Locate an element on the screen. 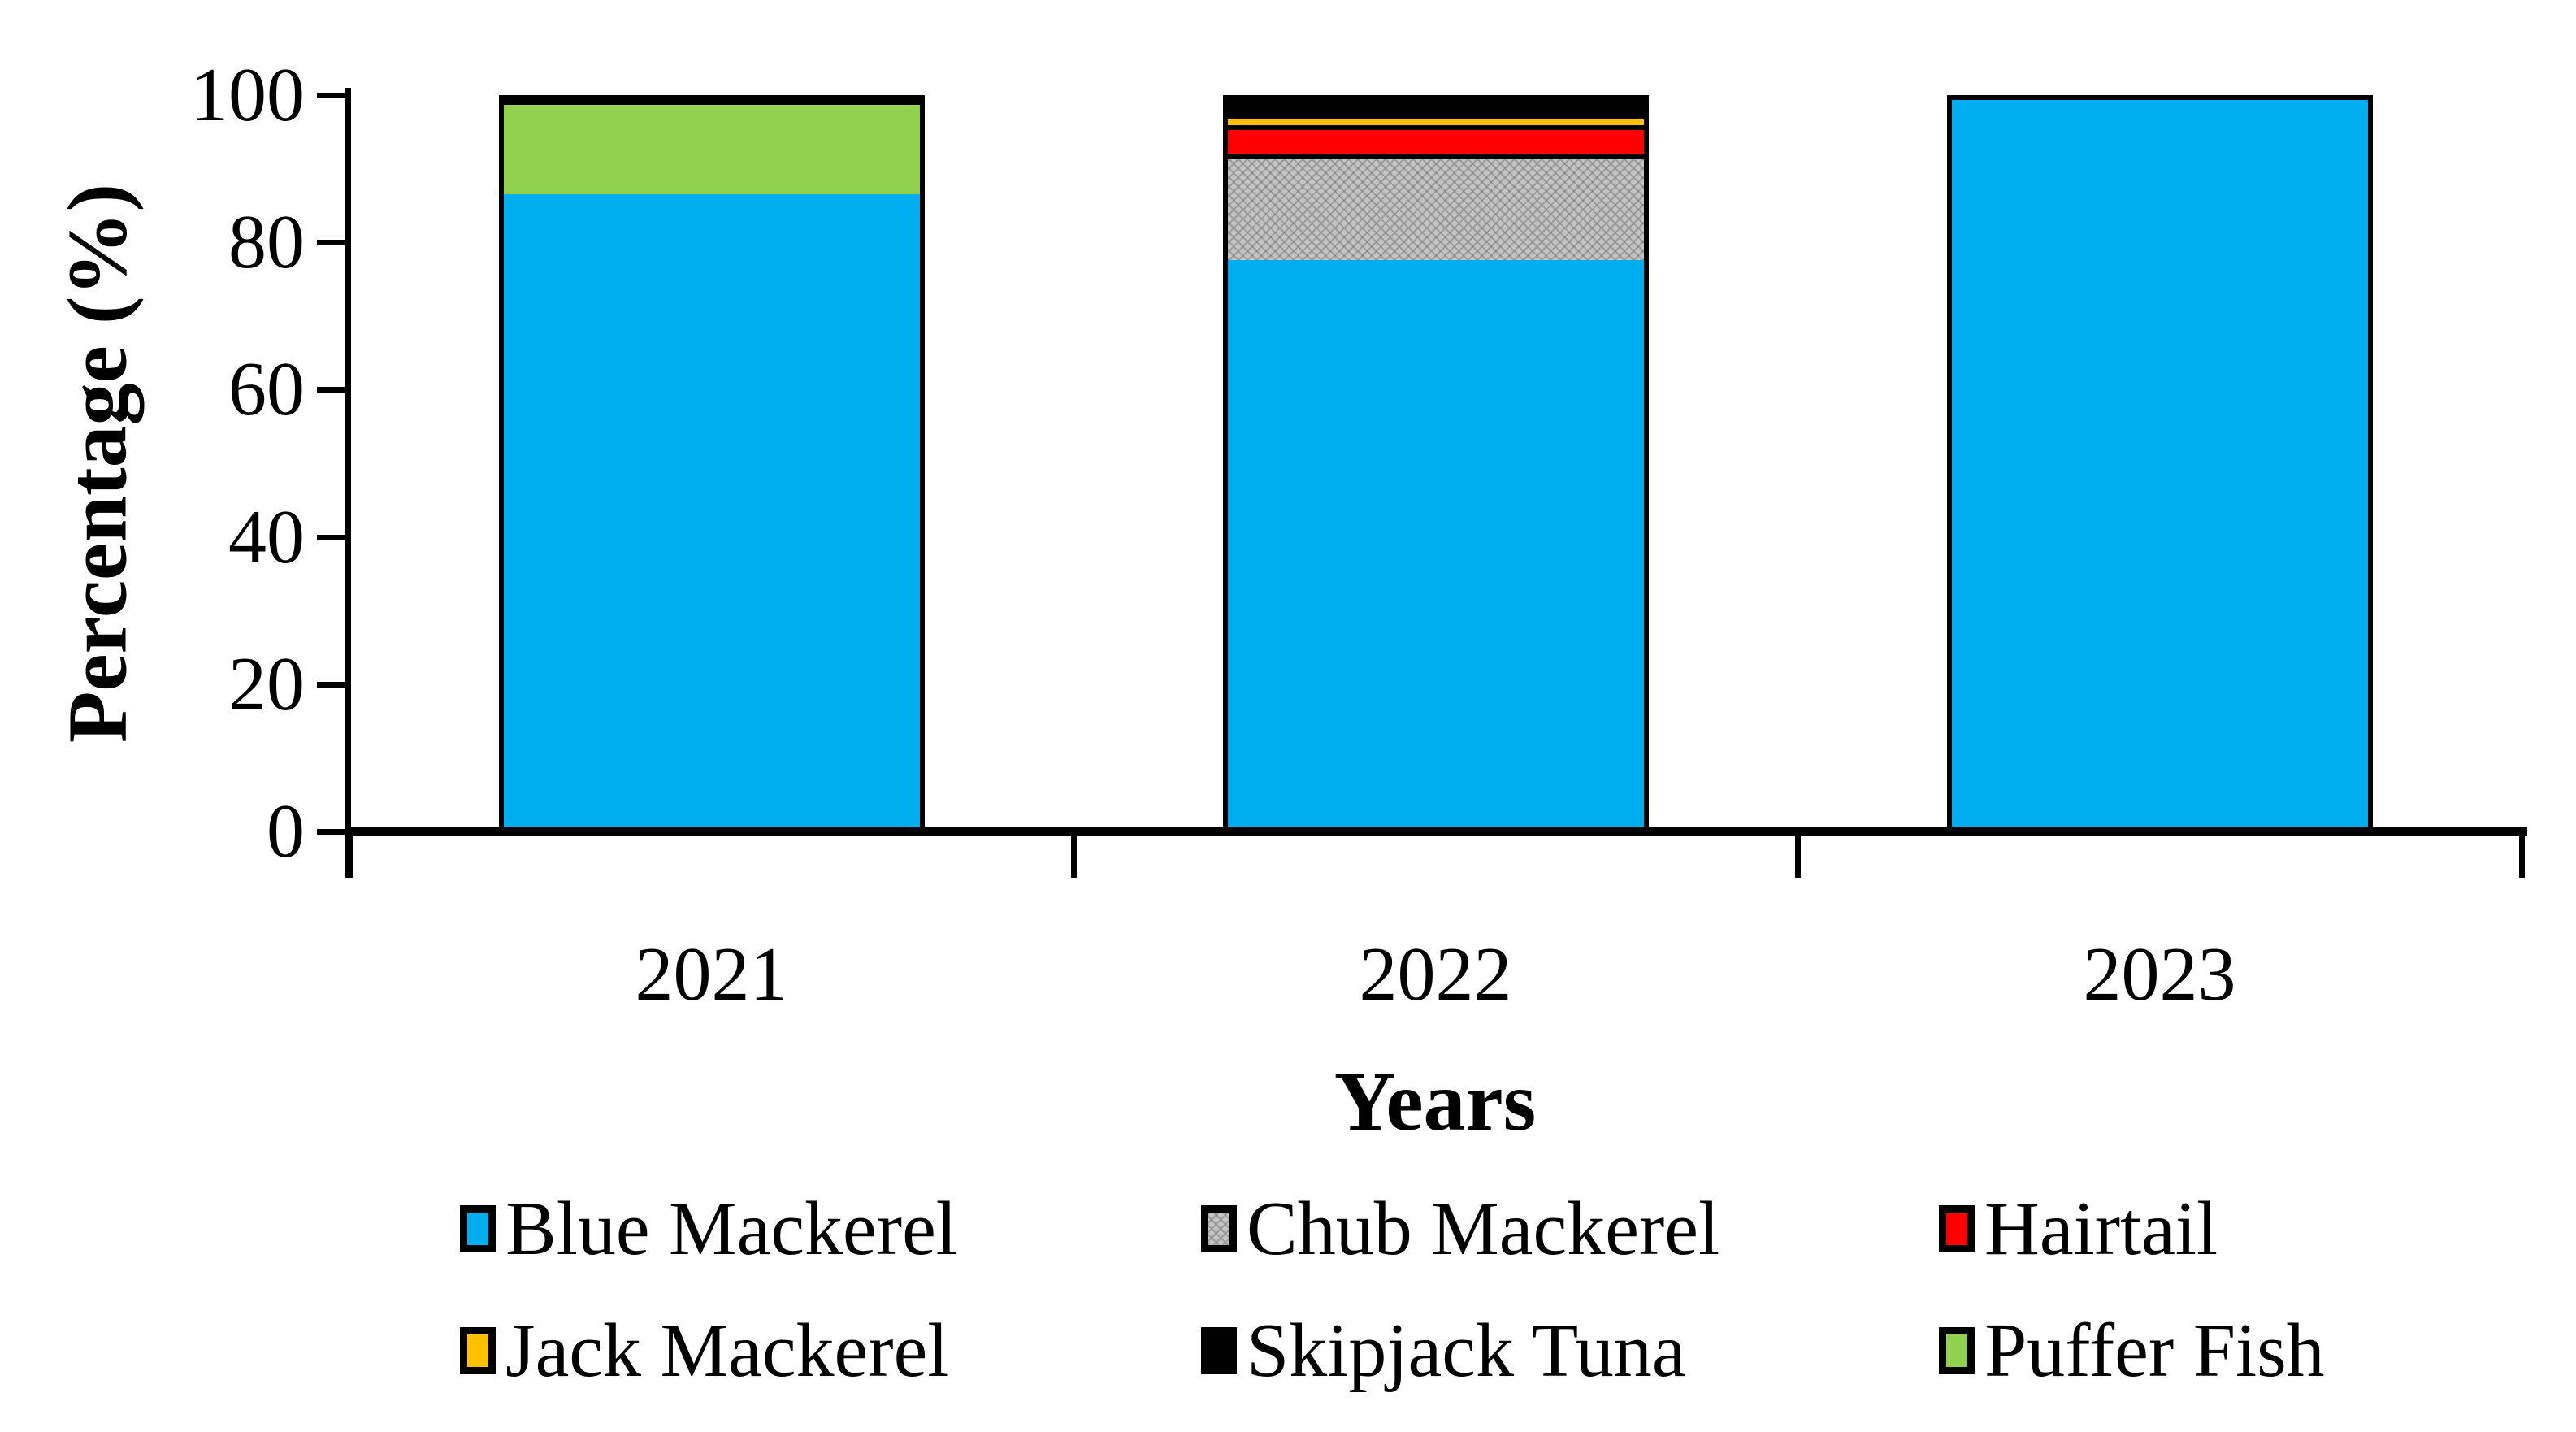 This screenshot has width=2576, height=1432. bar-2023 is located at coordinates (2159, 463).